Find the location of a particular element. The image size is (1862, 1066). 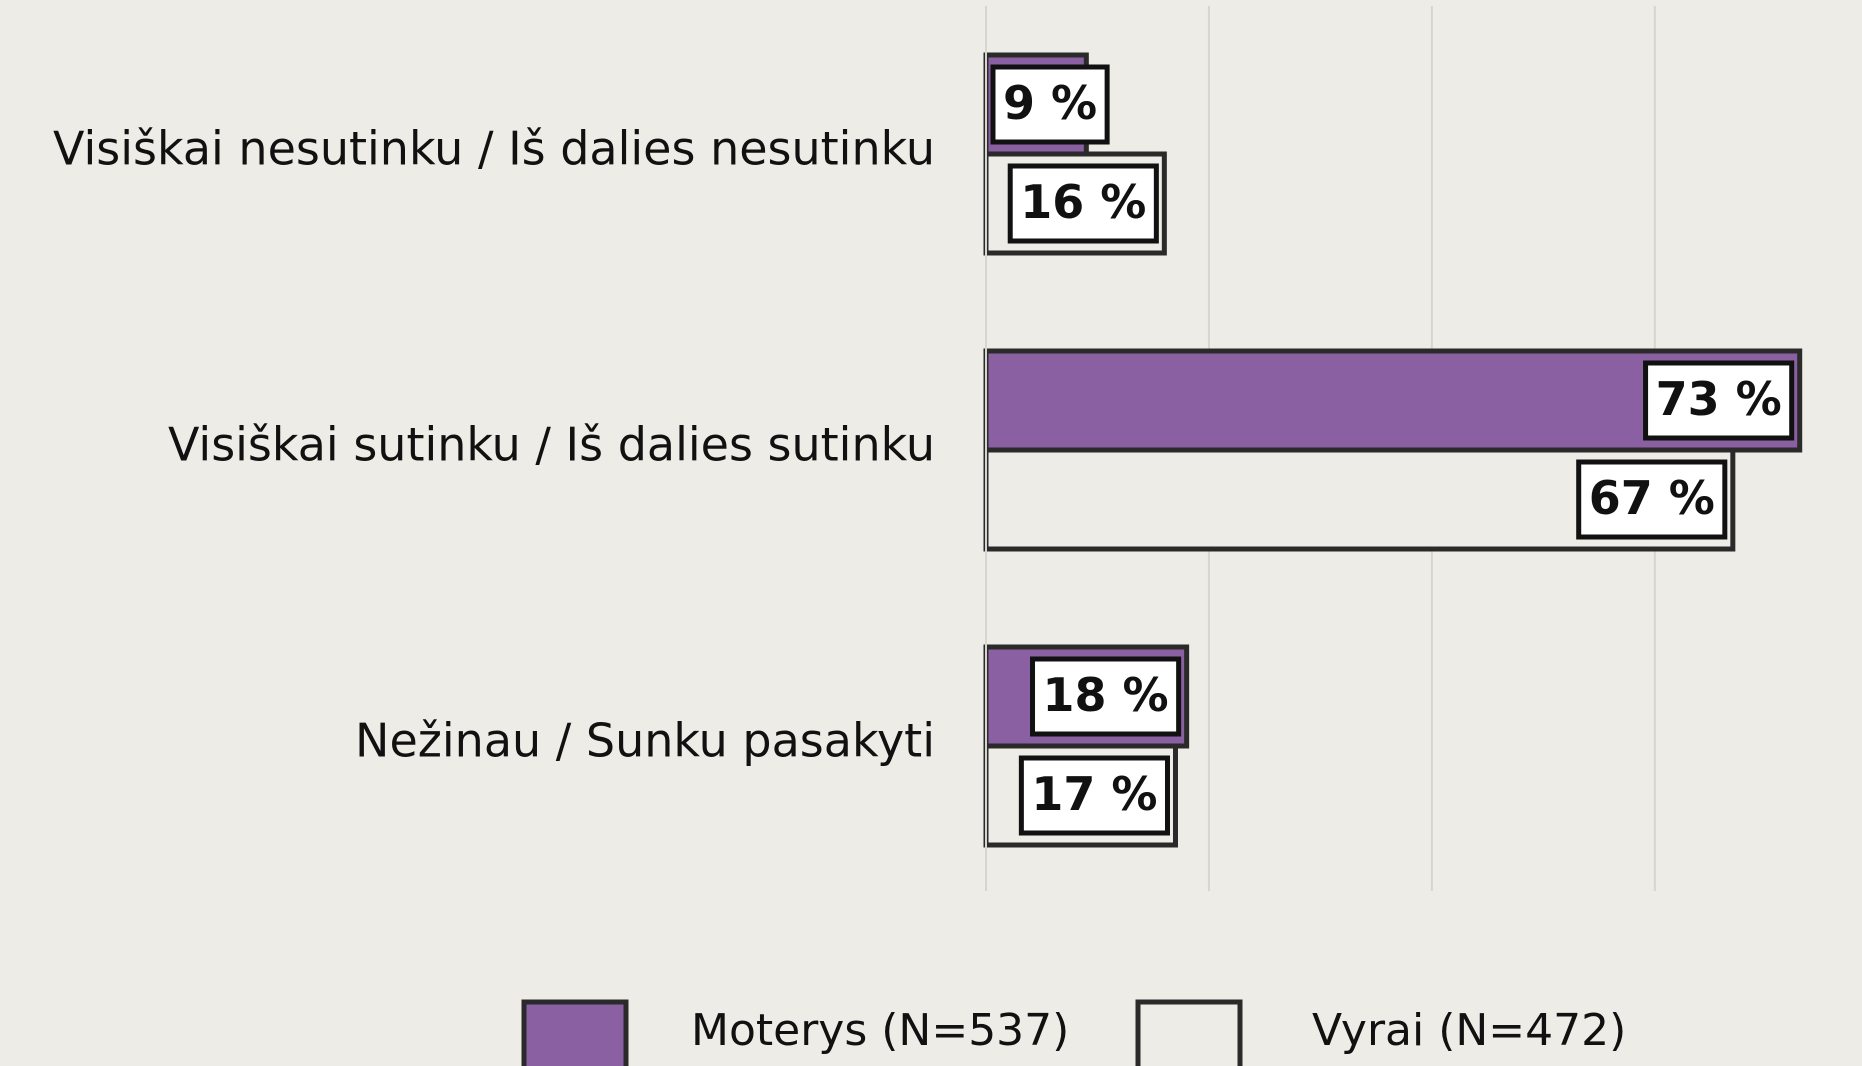

value-label: 9 % is located at coordinates (1050, 103).